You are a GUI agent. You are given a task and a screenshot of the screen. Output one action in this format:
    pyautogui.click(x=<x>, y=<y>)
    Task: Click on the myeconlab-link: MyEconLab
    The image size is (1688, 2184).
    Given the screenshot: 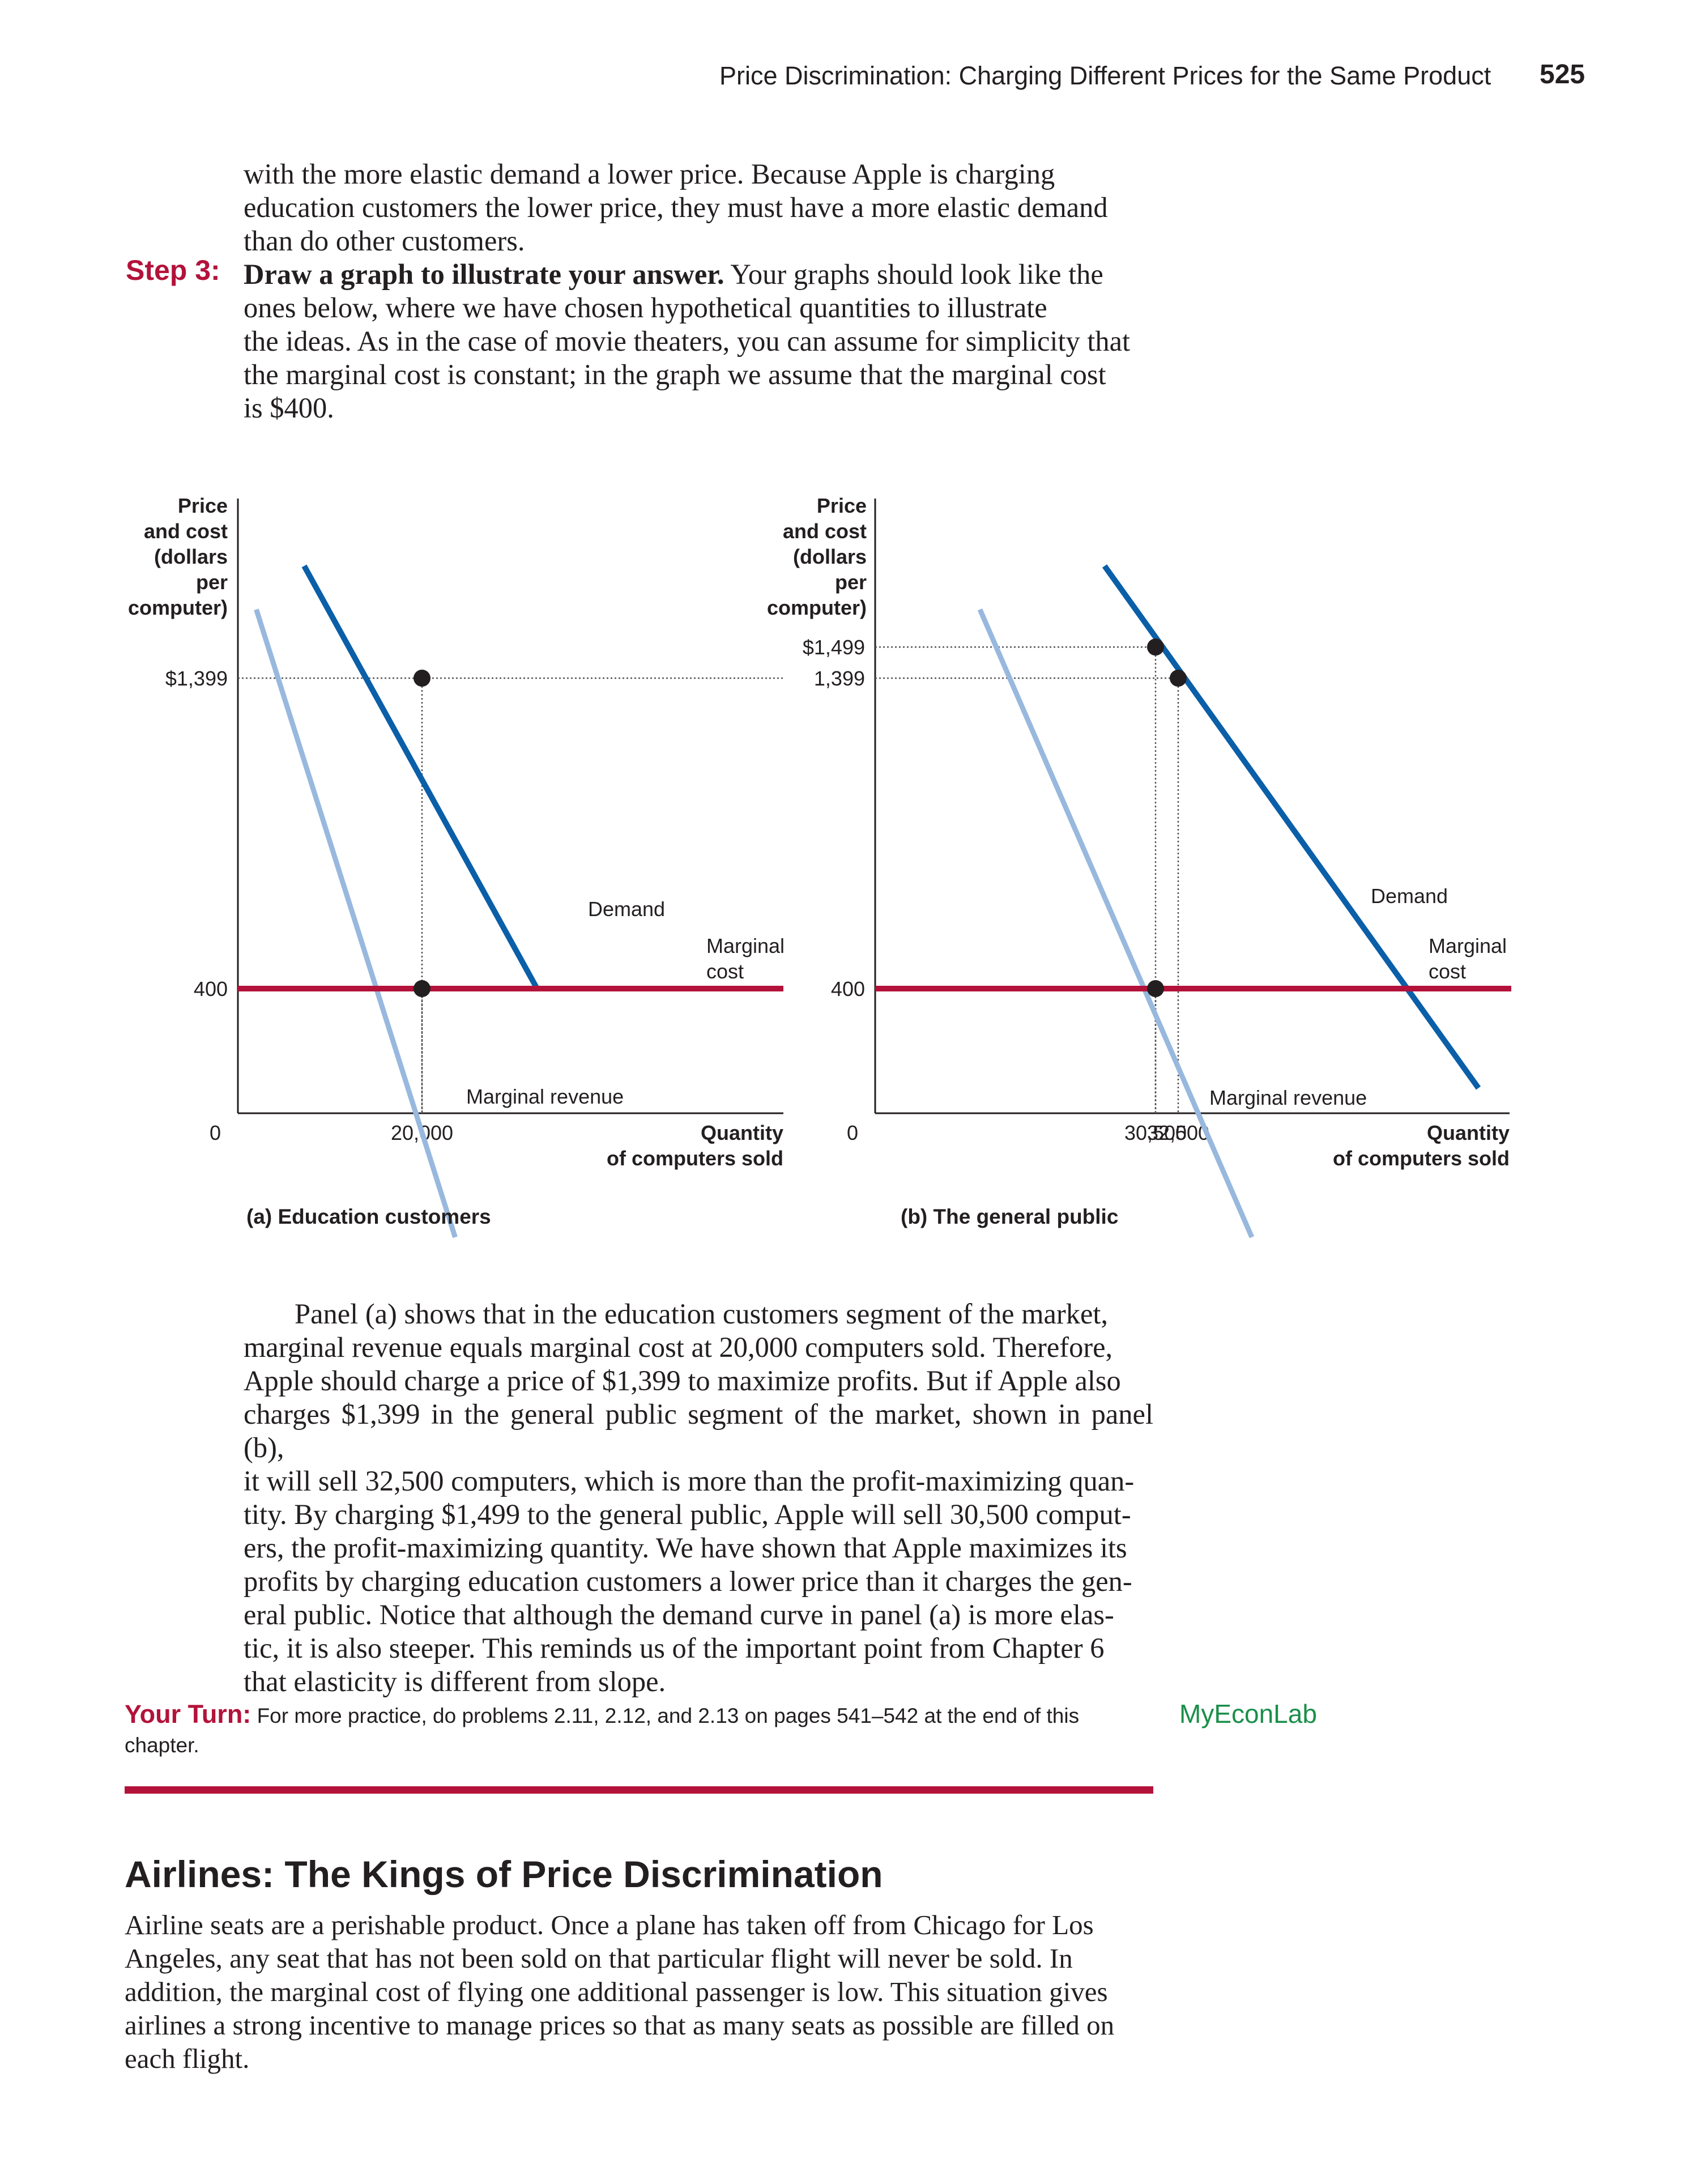 What is the action you would take?
    pyautogui.click(x=1248, y=1713)
    